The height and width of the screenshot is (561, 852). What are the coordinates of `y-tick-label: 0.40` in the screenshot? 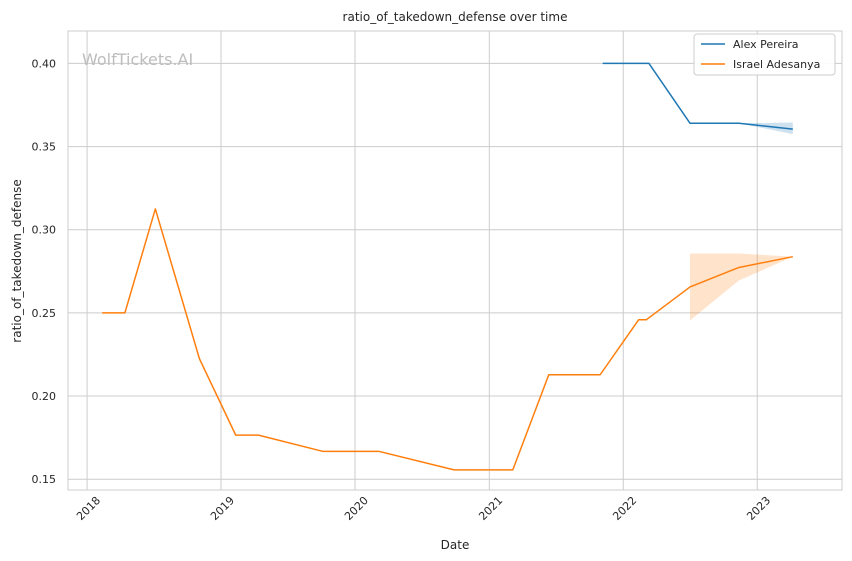 It's located at (44, 63).